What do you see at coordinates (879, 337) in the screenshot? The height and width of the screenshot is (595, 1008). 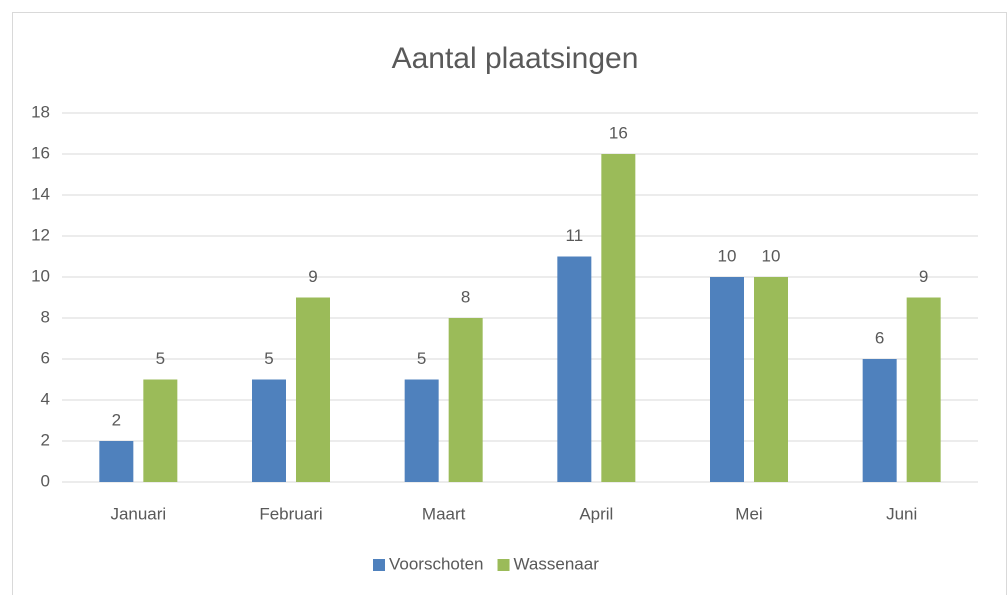 I see `data-label: 6` at bounding box center [879, 337].